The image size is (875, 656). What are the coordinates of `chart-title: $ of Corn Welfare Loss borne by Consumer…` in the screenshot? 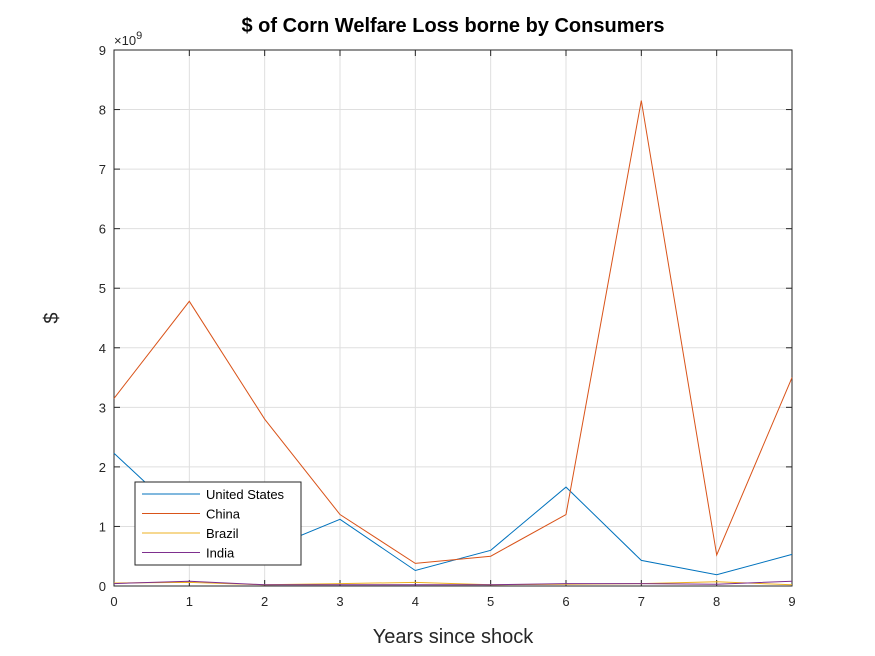 It's located at (452, 26).